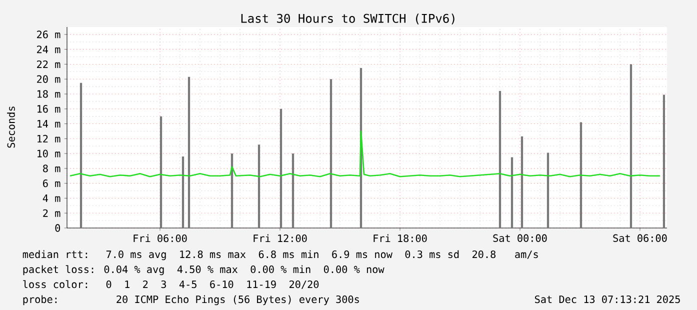  I want to click on text: probe: 20 ICMP Echo Pings (56 Bytes) every 300s, so click(191, 300).